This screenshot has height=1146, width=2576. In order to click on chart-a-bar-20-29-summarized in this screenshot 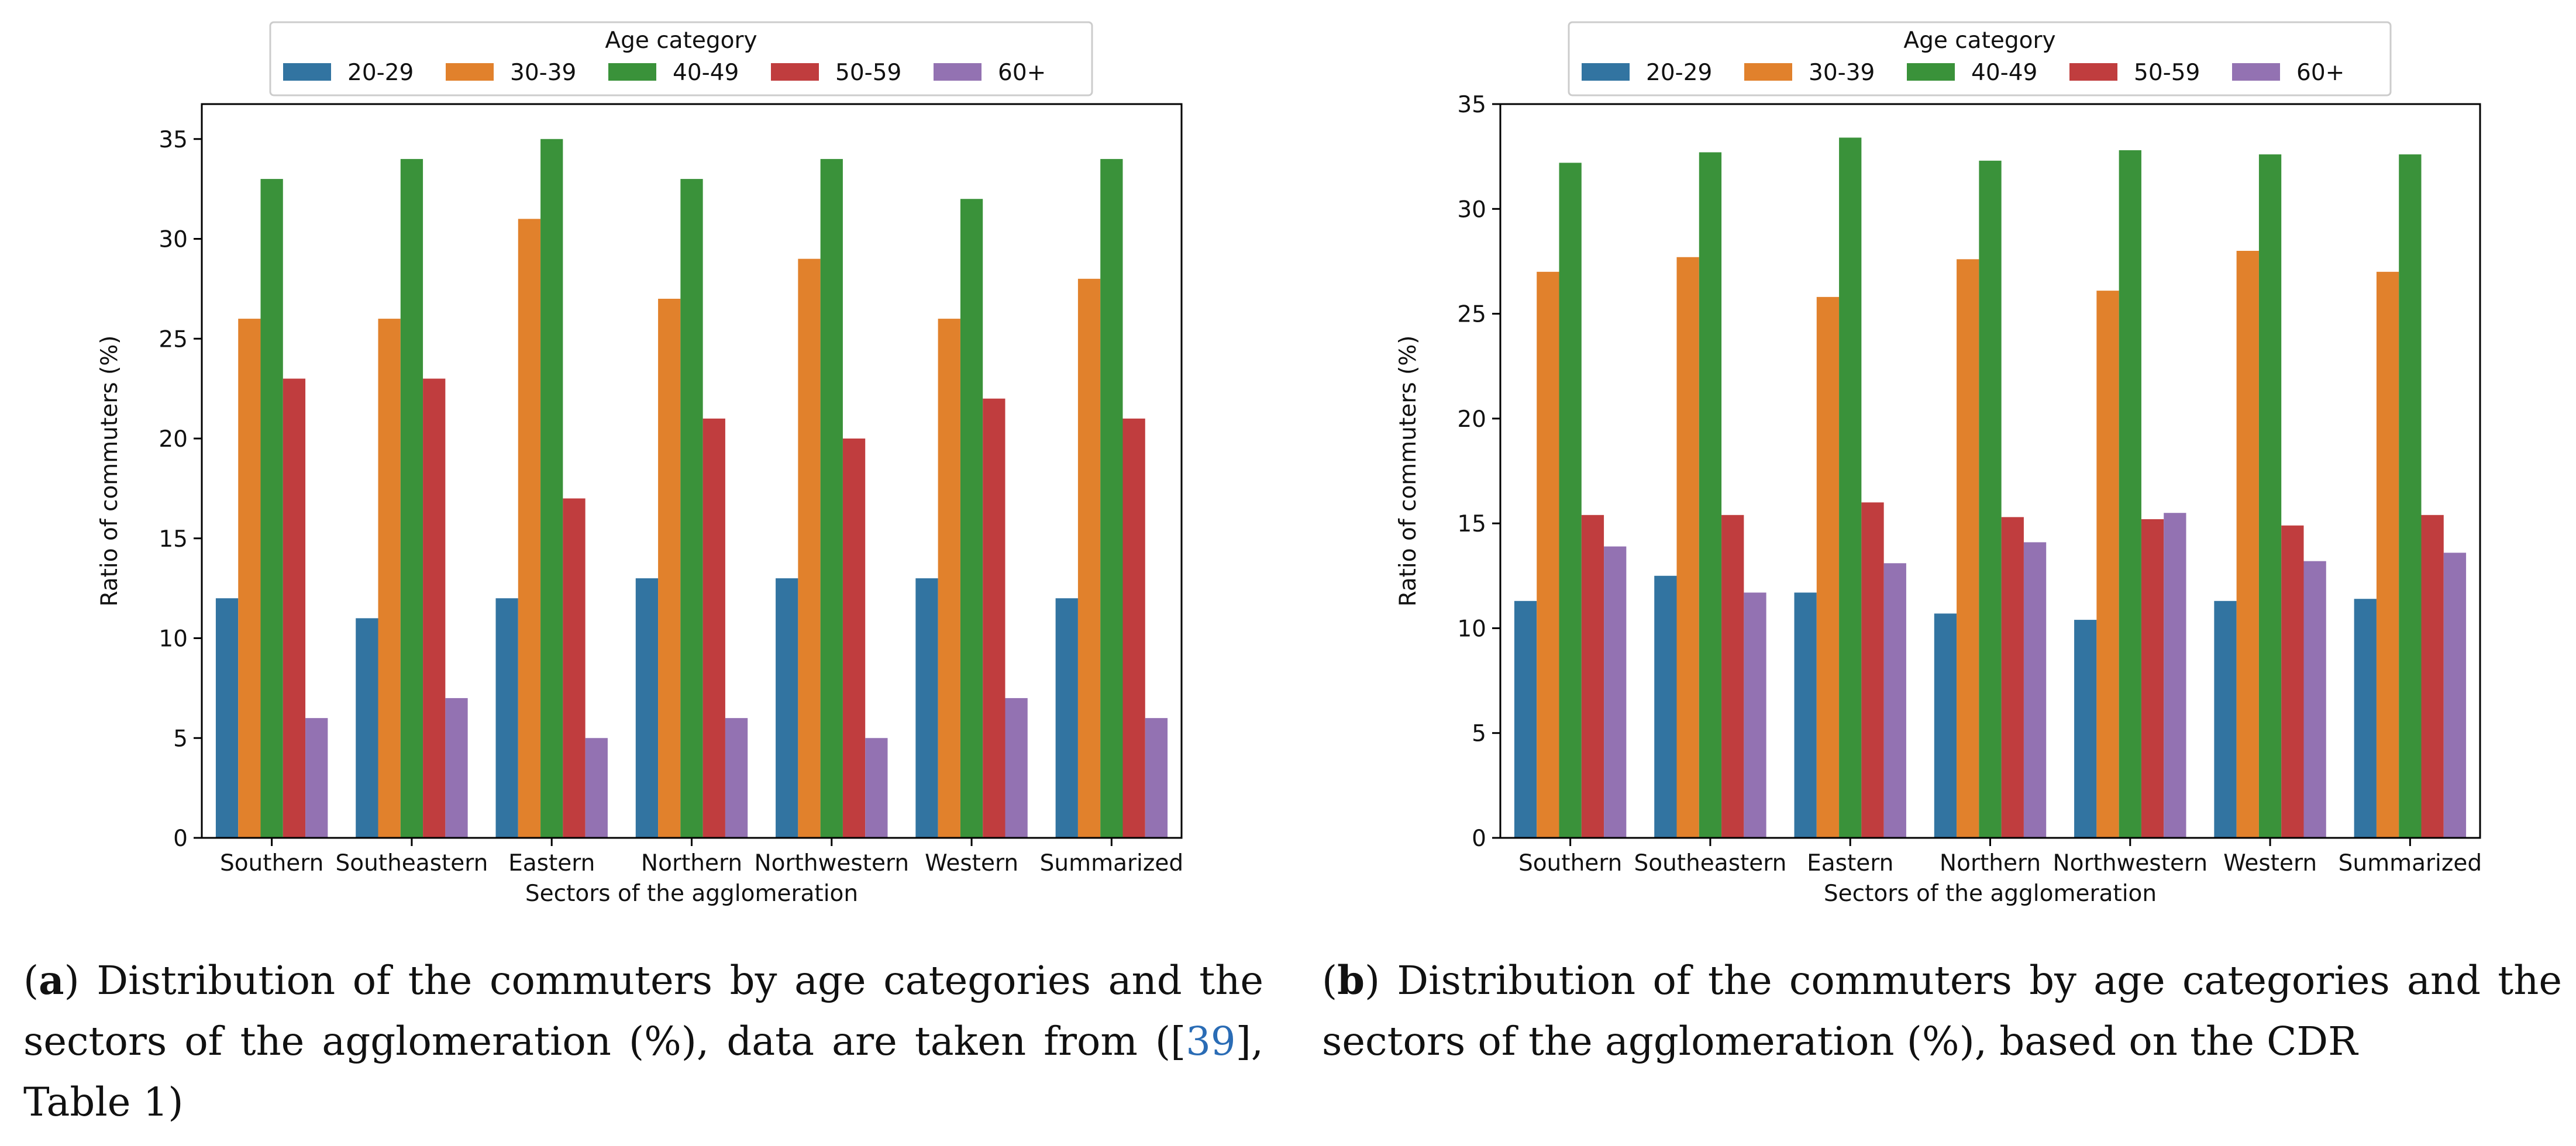, I will do `click(1066, 718)`.